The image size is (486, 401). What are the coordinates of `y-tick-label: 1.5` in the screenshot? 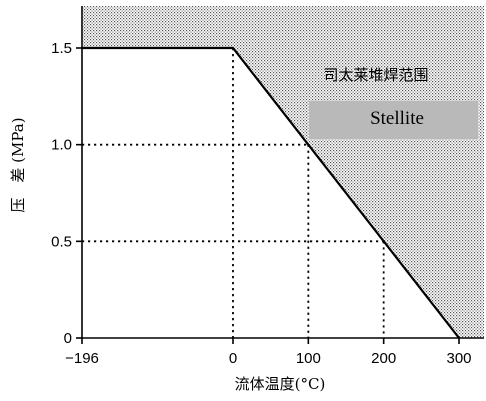 It's located at (61, 48).